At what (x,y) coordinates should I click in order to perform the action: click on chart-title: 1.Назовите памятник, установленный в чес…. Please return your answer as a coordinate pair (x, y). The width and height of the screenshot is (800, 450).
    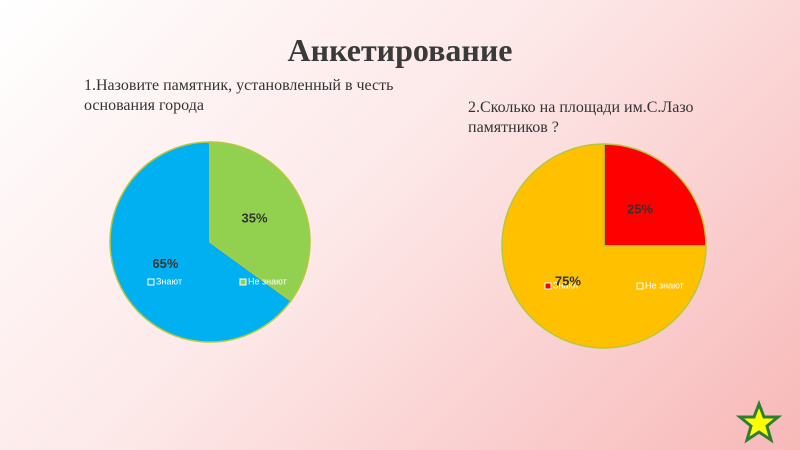
    Looking at the image, I should click on (239, 95).